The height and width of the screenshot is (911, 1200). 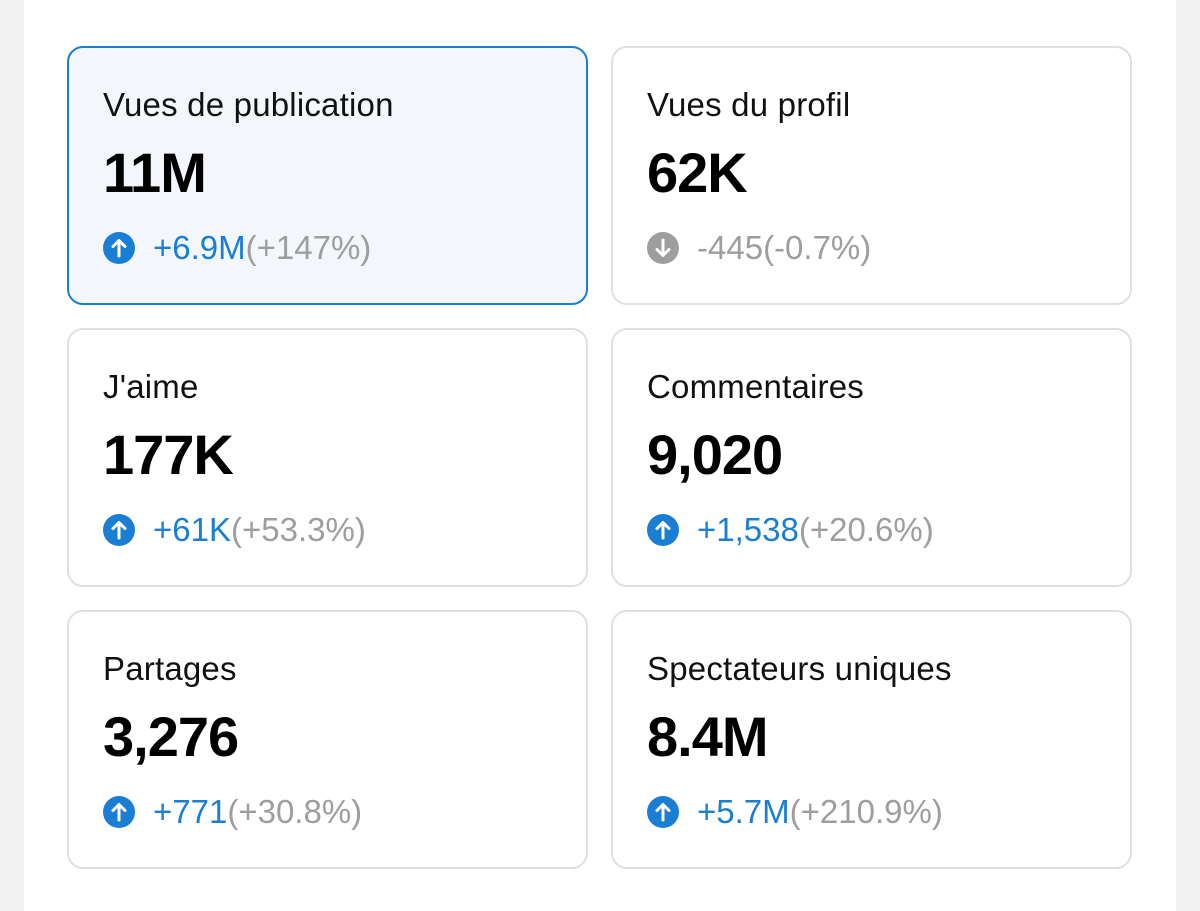 I want to click on metric-value: 62K, so click(x=697, y=172).